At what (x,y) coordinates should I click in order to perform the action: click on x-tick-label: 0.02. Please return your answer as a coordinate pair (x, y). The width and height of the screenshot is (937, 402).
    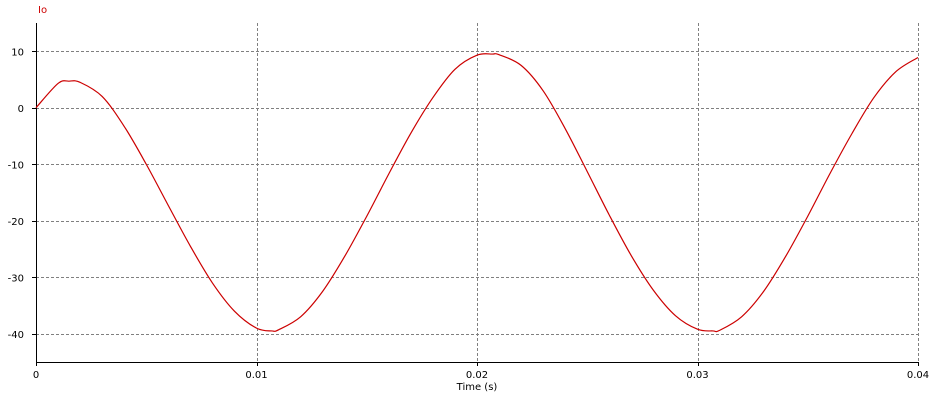
    Looking at the image, I should click on (477, 375).